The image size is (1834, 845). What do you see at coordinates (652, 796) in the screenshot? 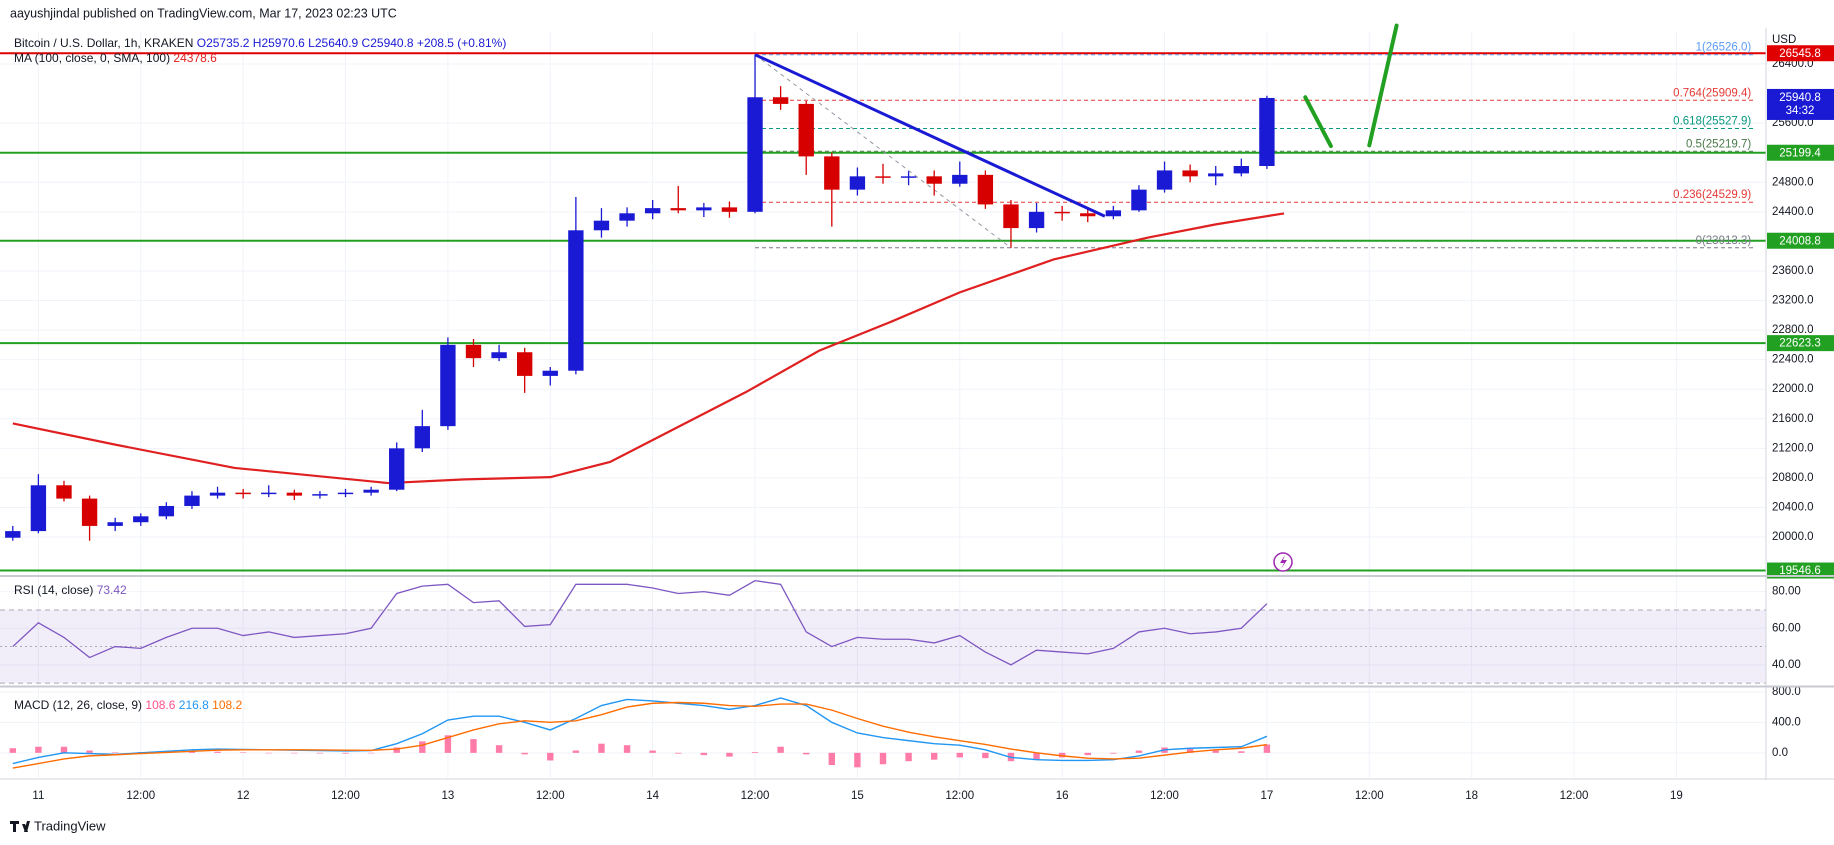
I see `x-tick-label: 14` at bounding box center [652, 796].